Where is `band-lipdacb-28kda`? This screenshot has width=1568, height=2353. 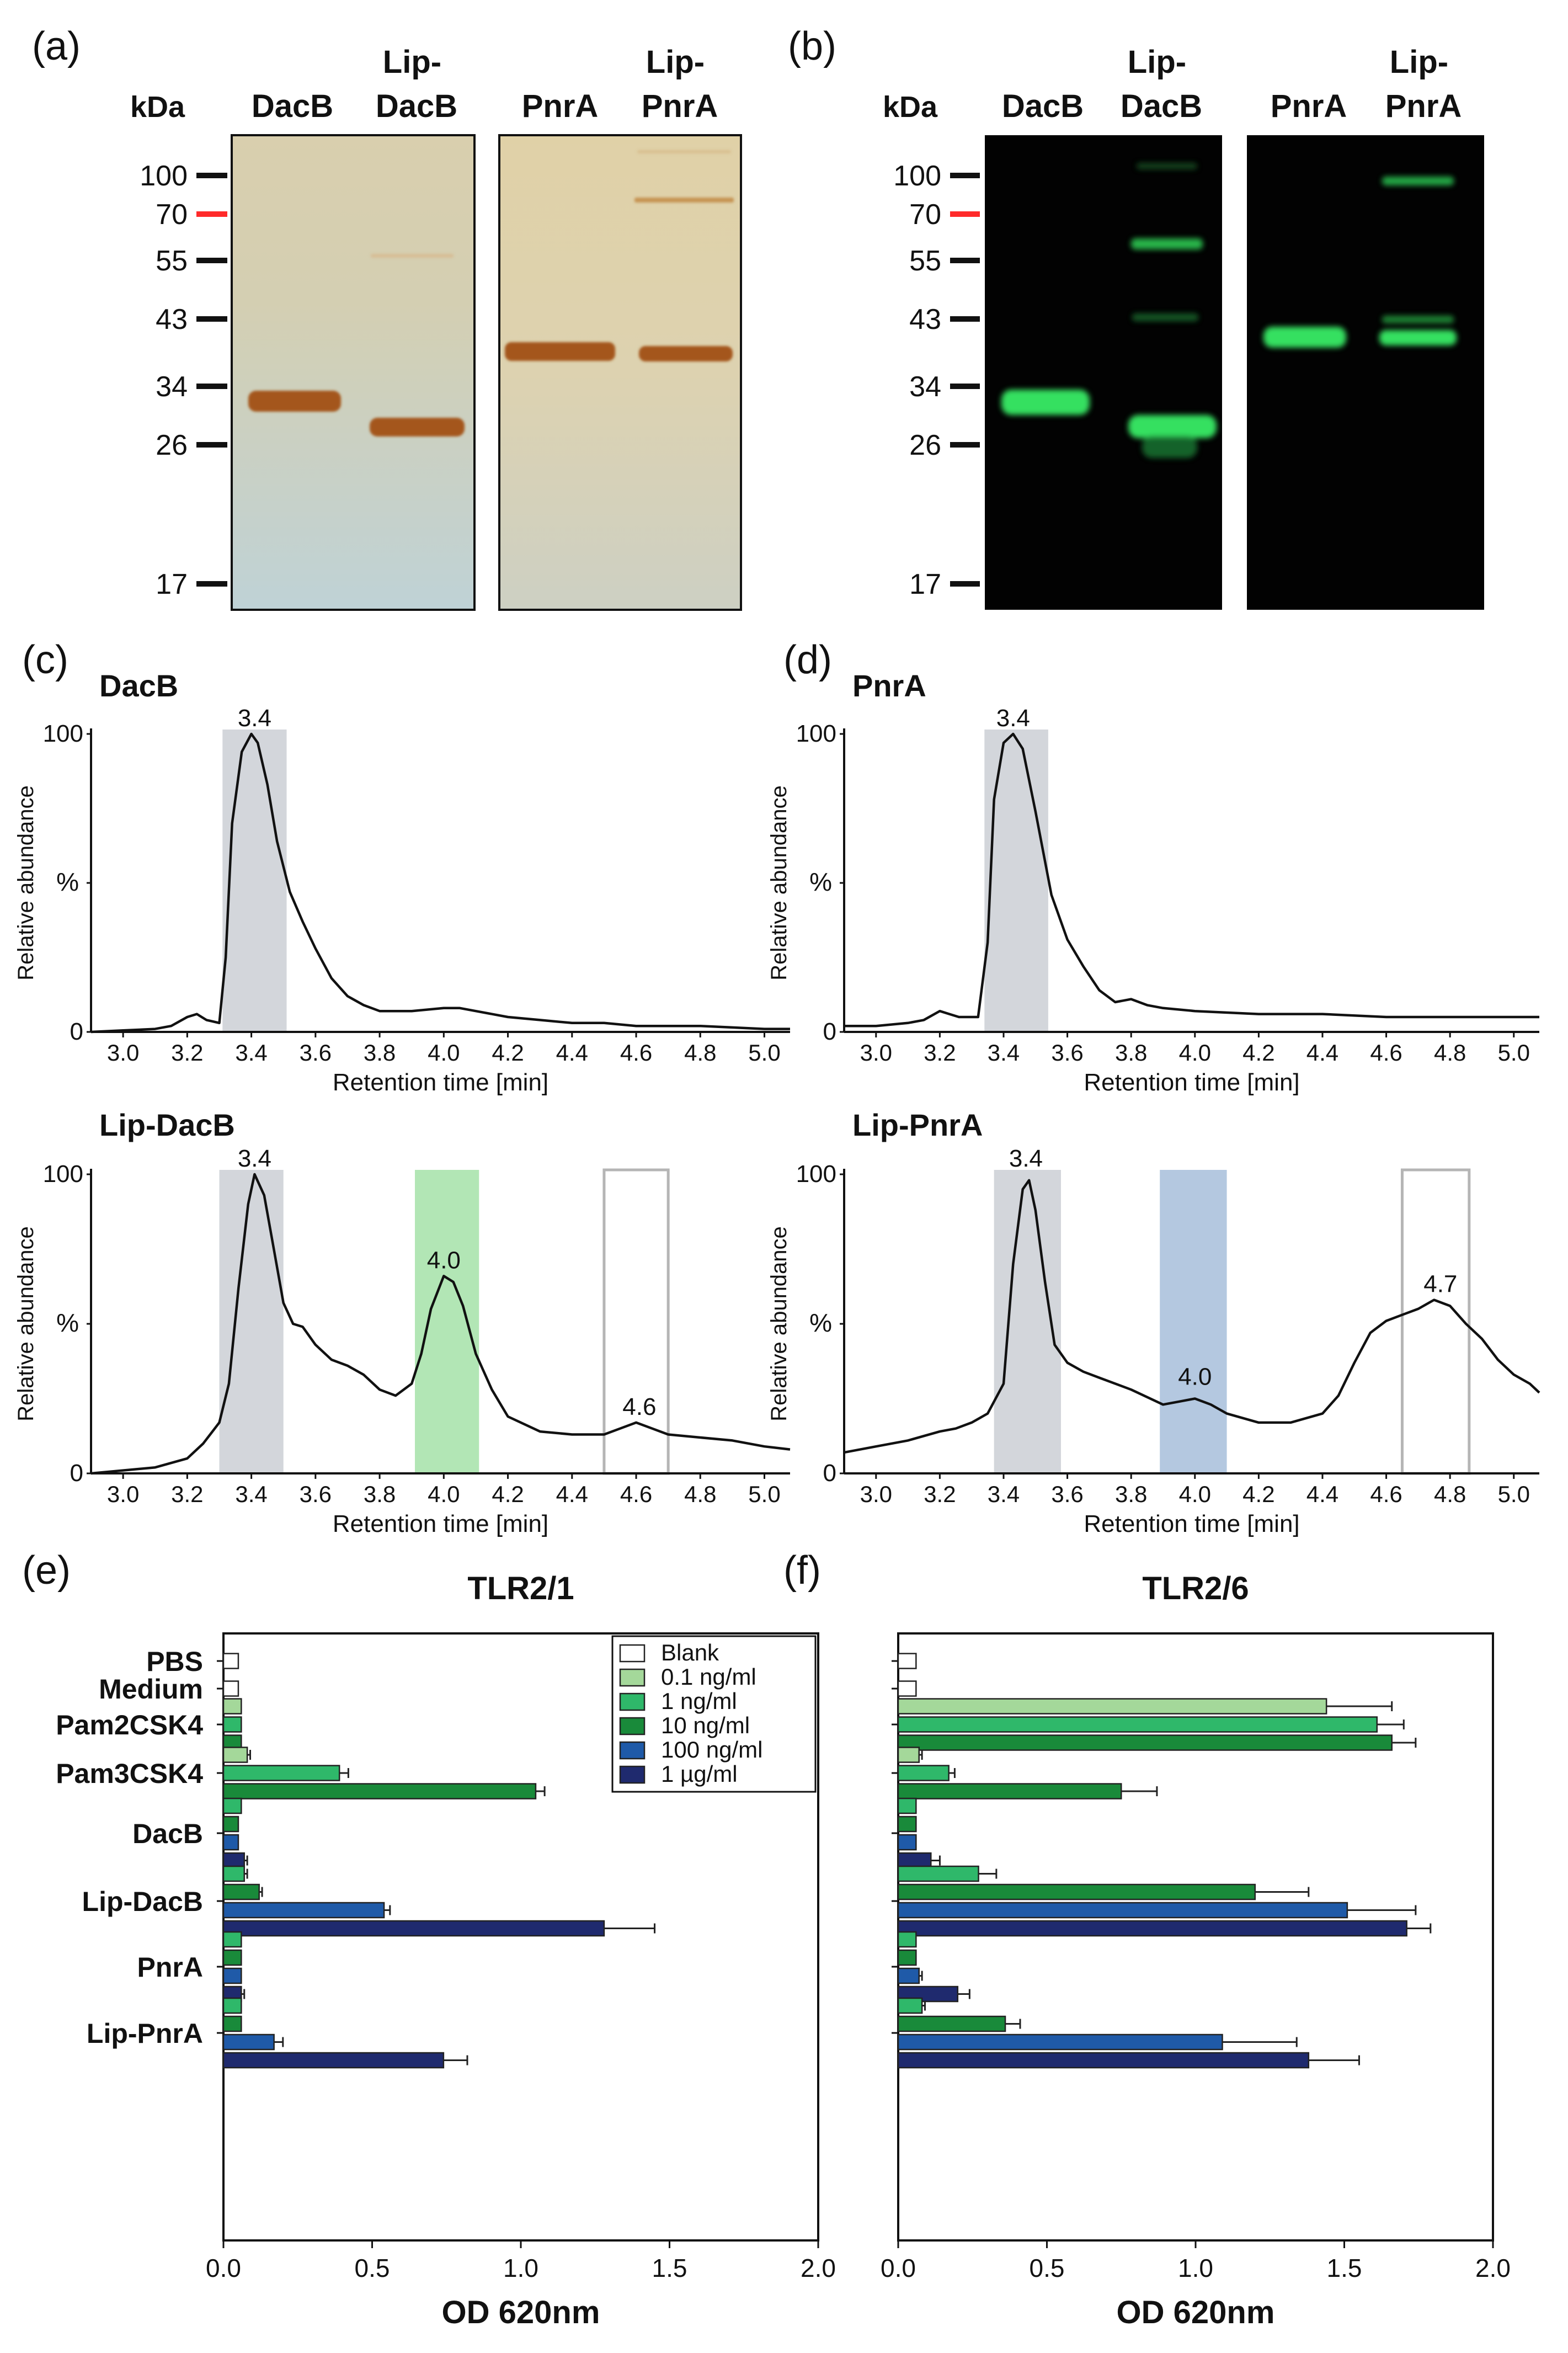 band-lipdacb-28kda is located at coordinates (417, 427).